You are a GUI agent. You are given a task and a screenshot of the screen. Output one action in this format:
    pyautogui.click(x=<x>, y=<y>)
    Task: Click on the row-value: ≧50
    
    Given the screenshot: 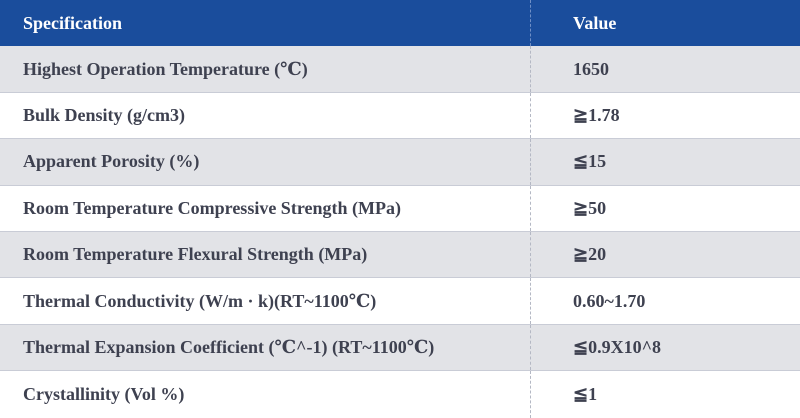 What is the action you would take?
    pyautogui.click(x=590, y=207)
    